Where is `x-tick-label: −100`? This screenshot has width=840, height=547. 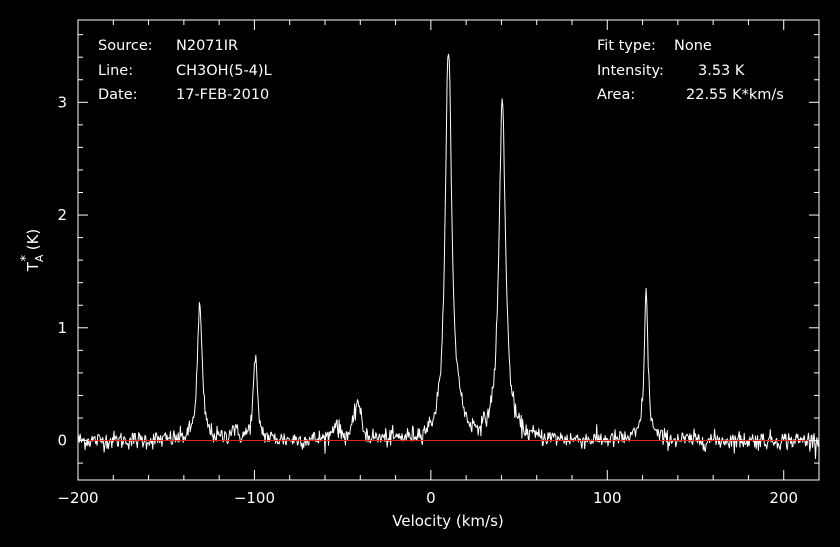 x-tick-label: −100 is located at coordinates (254, 498).